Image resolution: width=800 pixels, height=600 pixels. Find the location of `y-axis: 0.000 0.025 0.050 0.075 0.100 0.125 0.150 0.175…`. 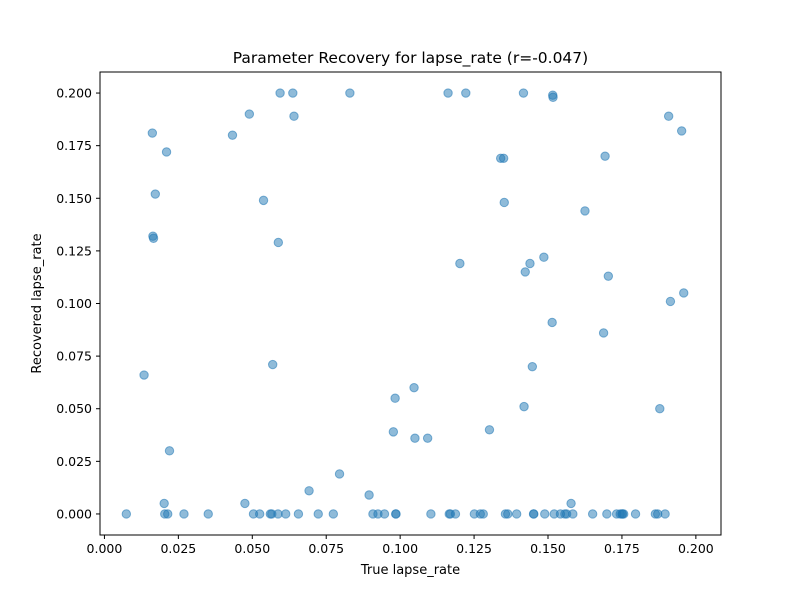

y-axis: 0.000 0.025 0.050 0.075 0.100 0.125 0.150 0.175… is located at coordinates (78, 303).